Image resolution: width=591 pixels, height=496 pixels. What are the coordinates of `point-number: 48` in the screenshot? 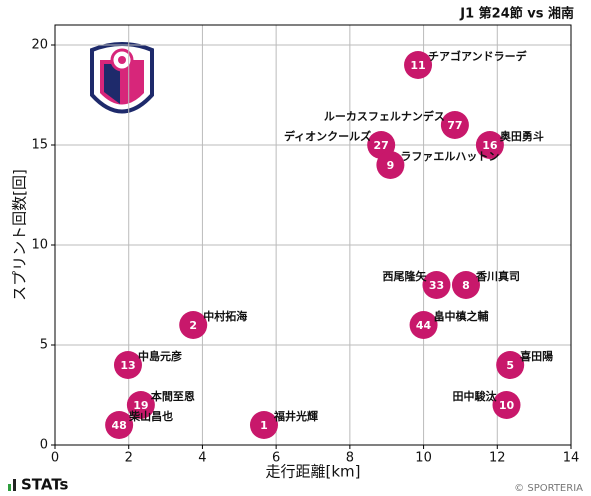 It's located at (118, 425).